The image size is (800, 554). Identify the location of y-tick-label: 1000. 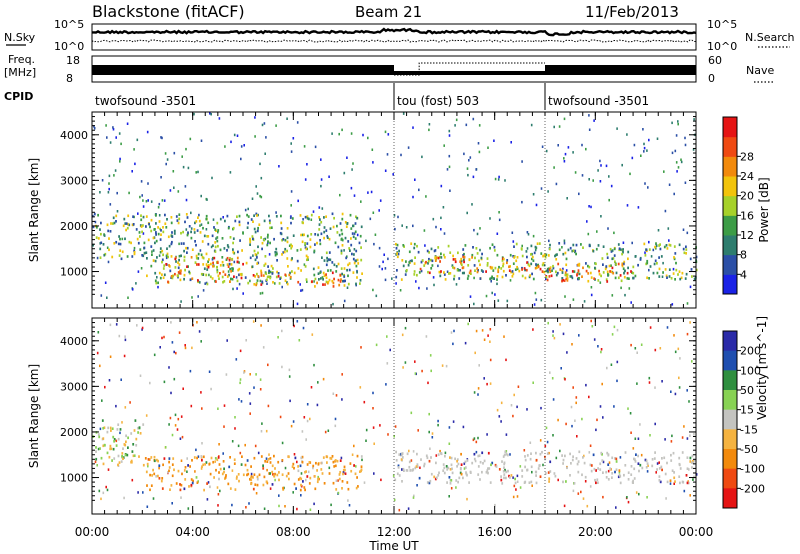
(74, 272).